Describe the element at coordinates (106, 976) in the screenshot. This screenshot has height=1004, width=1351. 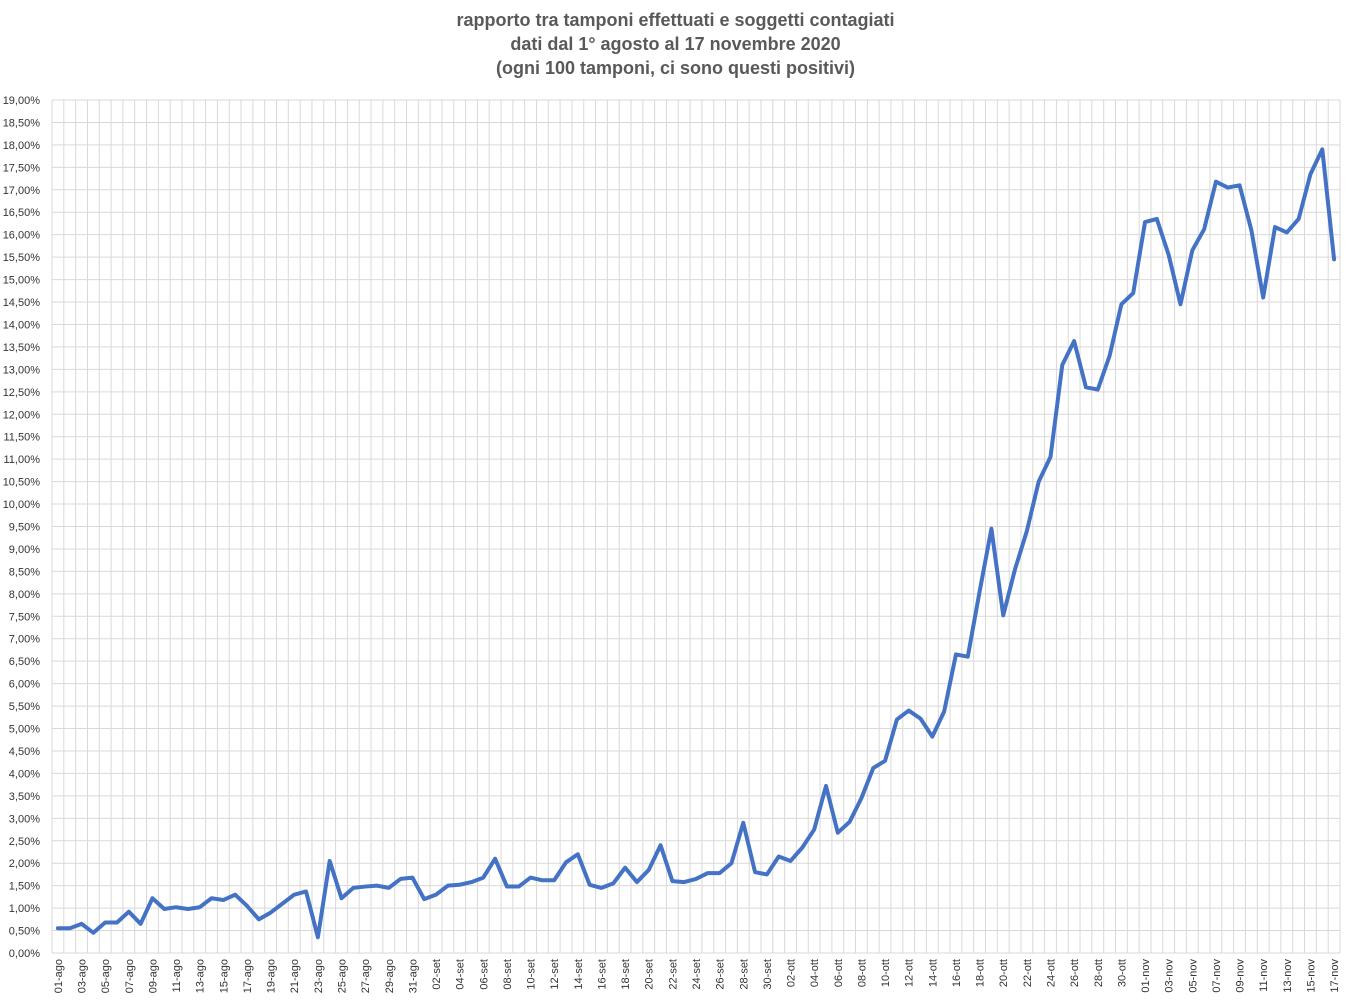
I see `x-tick-label: 05-ago` at that location.